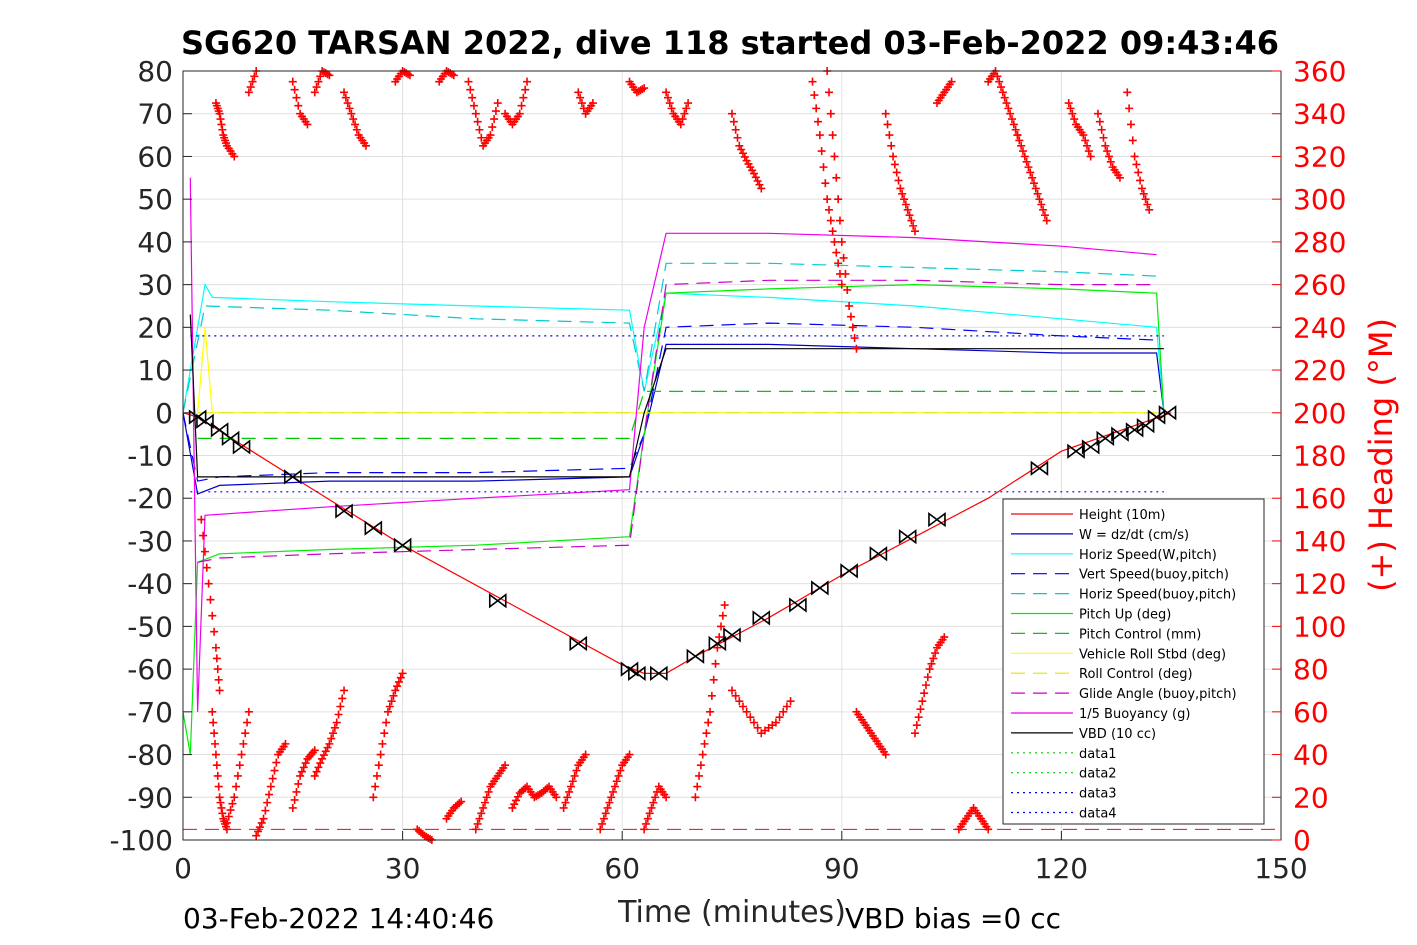 This screenshot has width=1417, height=945. What do you see at coordinates (1158, 694) in the screenshot?
I see `legend-label: Glide Angle (buoy,pitch)` at bounding box center [1158, 694].